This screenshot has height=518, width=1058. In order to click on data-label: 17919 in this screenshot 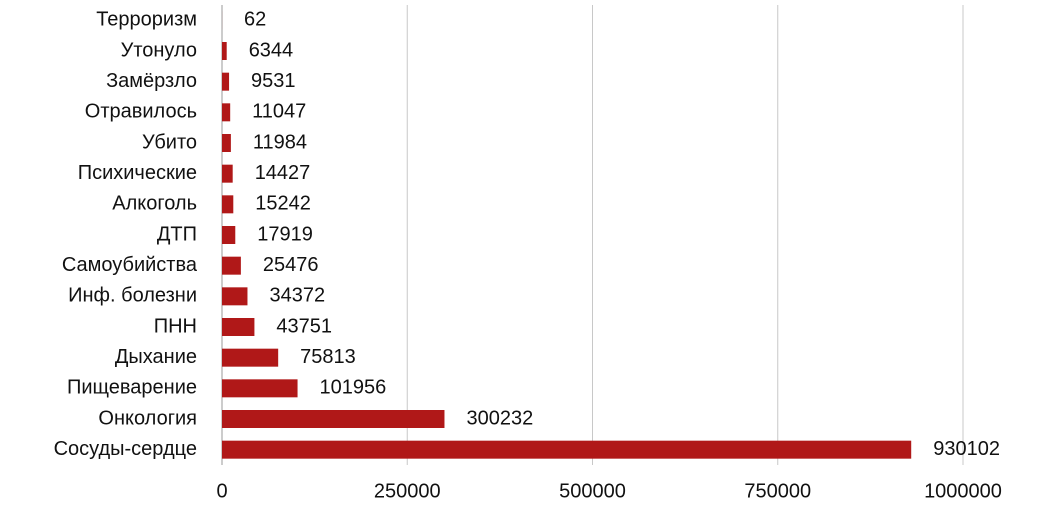, I will do `click(285, 234)`.